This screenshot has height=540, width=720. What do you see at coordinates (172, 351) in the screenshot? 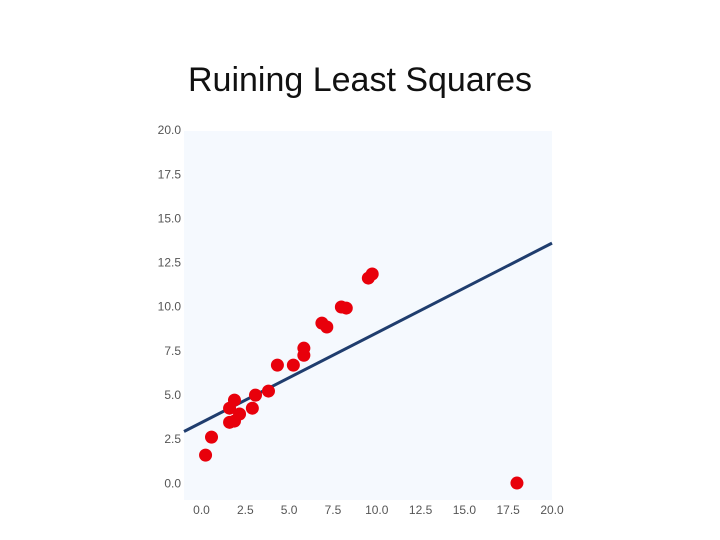
I see `y-tick-label: 7.5` at bounding box center [172, 351].